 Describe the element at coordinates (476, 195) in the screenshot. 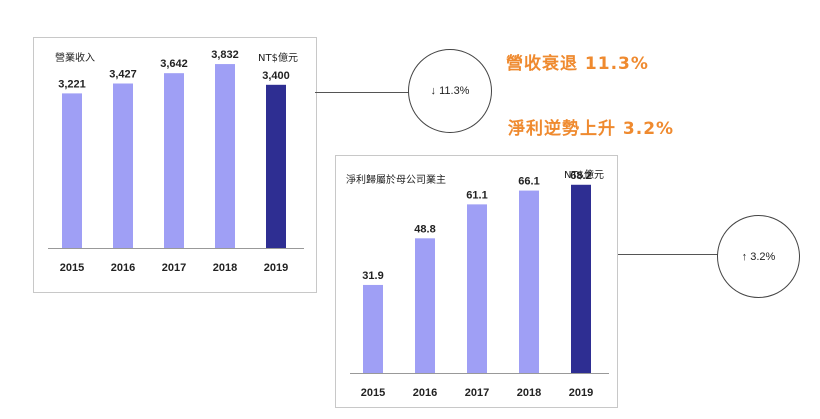

I see `profit-value-label-2017: 61.1` at that location.